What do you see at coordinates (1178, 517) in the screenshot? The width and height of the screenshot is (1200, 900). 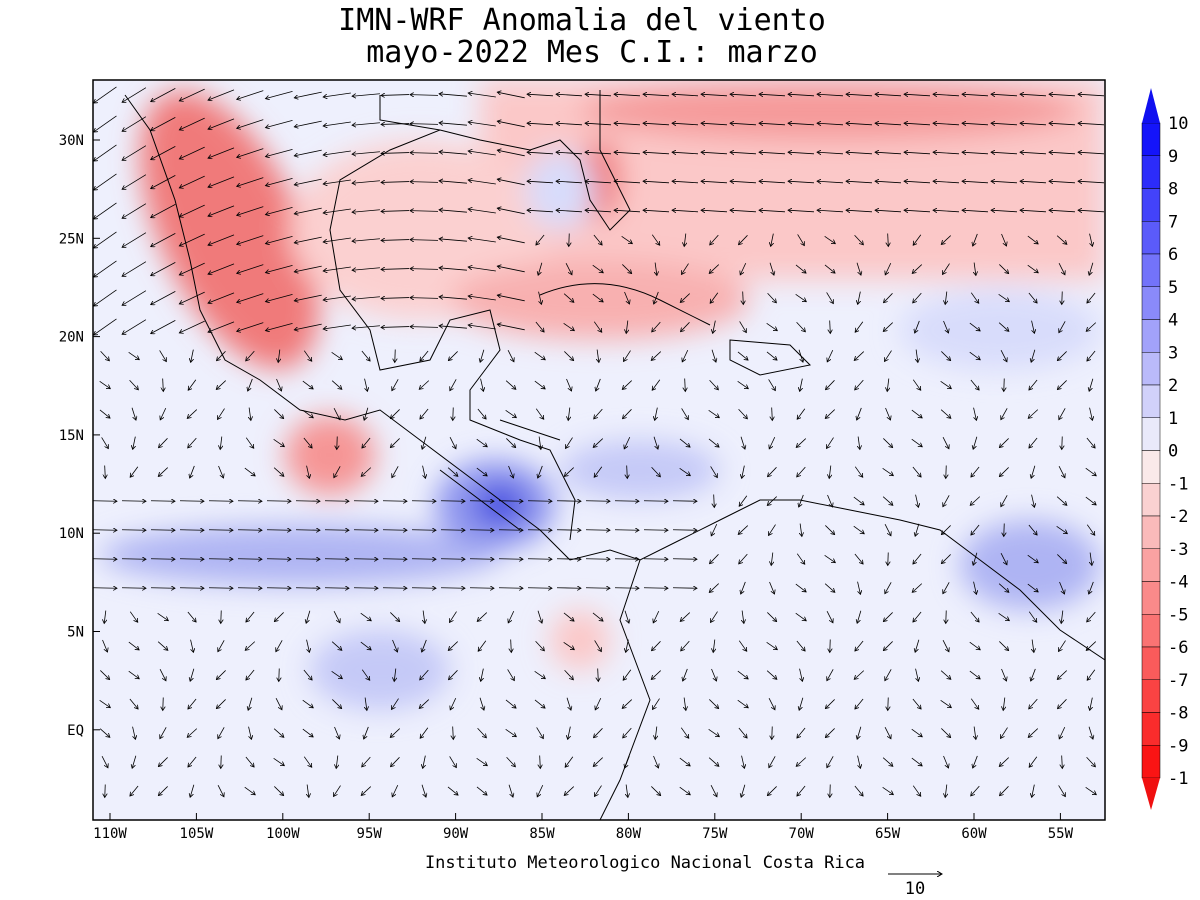 I see `colorbar-label: -2` at bounding box center [1178, 517].